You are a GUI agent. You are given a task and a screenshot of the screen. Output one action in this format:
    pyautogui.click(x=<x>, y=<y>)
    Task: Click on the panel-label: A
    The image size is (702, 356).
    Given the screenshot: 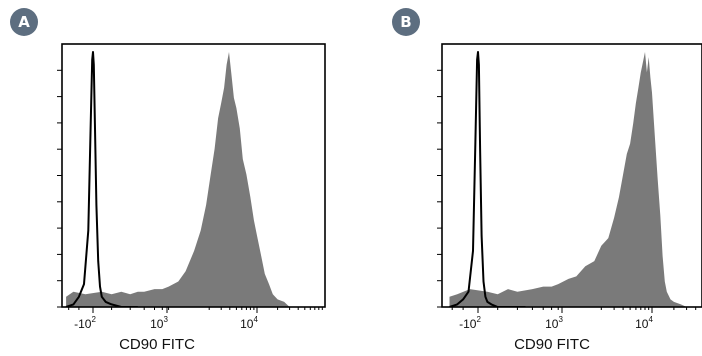 What is the action you would take?
    pyautogui.click(x=24, y=22)
    